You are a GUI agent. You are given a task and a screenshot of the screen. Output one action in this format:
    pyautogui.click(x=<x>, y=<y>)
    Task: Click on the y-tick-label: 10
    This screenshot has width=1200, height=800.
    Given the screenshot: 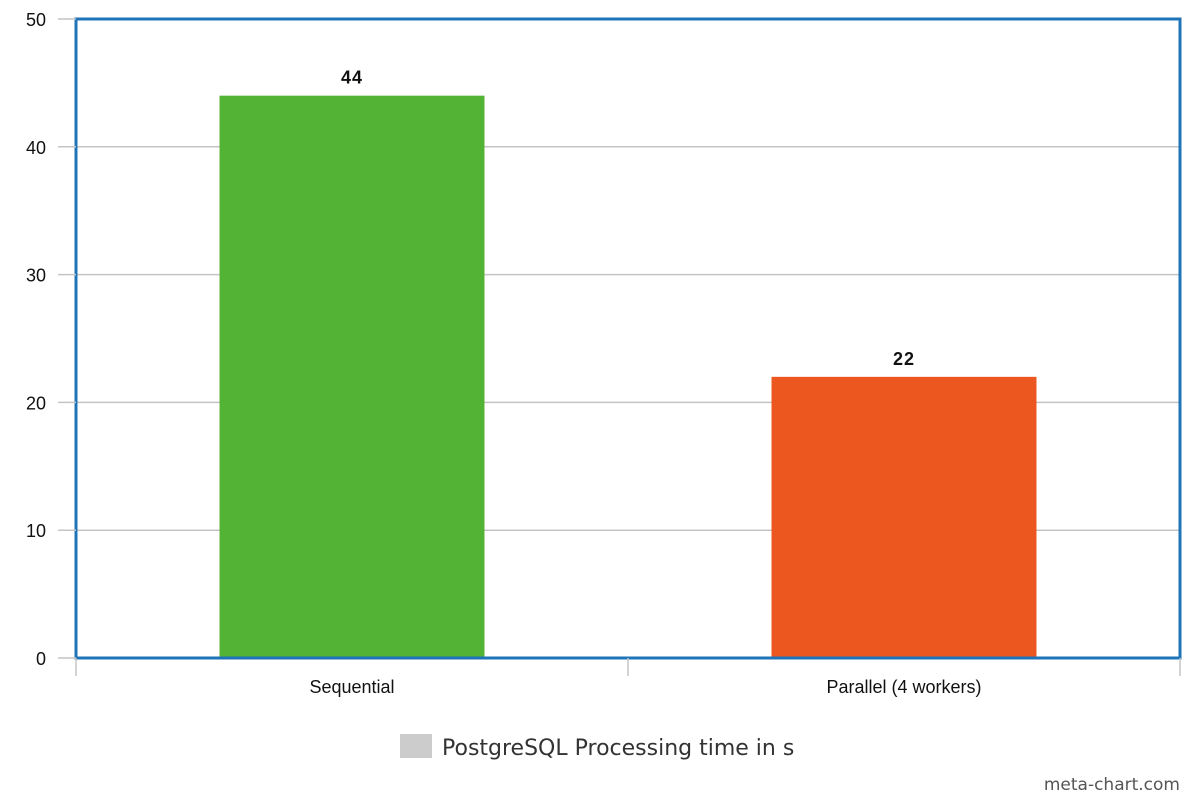 What is the action you would take?
    pyautogui.click(x=36, y=531)
    